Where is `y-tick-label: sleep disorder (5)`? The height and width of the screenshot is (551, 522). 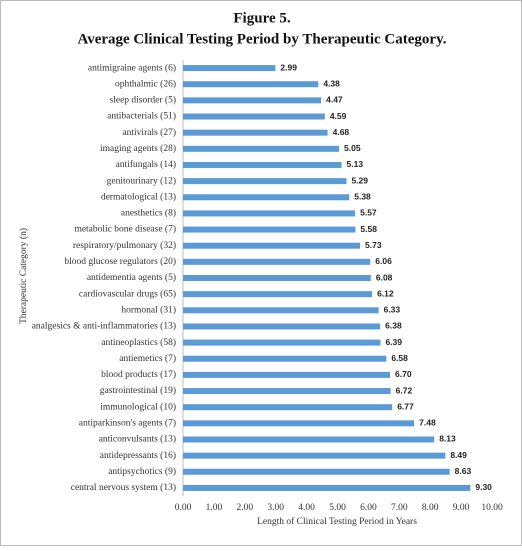 y-tick-label: sleep disorder (5) is located at coordinates (143, 100).